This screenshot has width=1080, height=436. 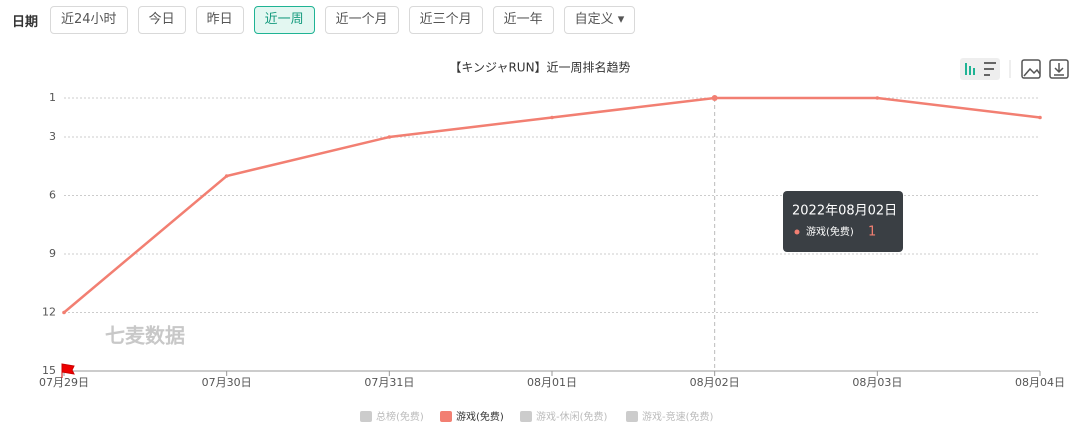 What do you see at coordinates (970, 69) in the screenshot?
I see `bar-icon` at bounding box center [970, 69].